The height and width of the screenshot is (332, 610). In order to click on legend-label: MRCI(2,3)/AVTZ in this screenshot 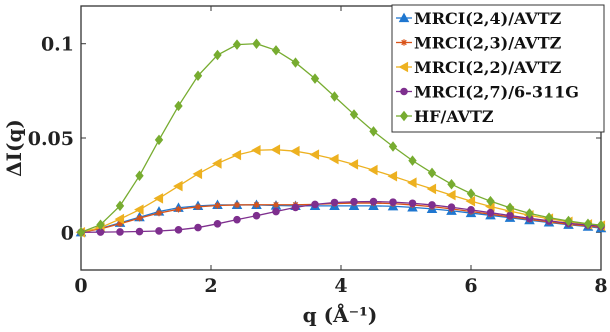, I will do `click(488, 43)`.